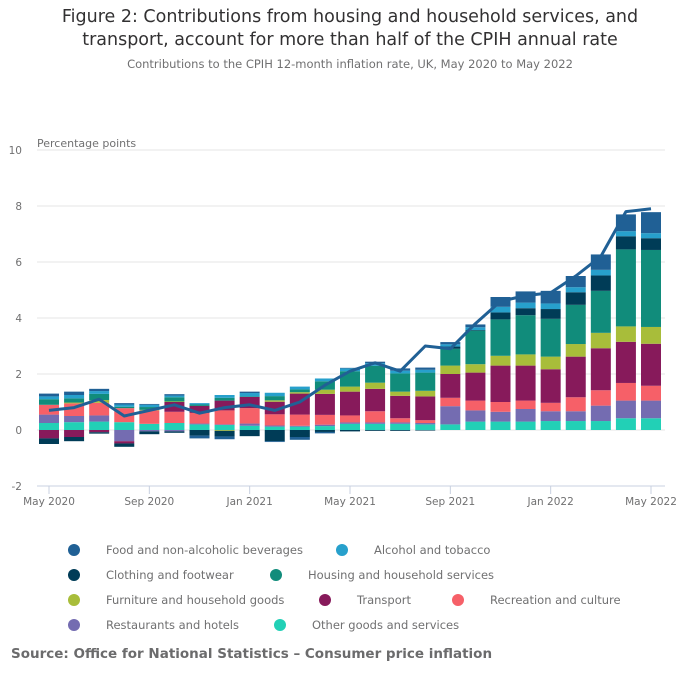 The height and width of the screenshot is (682, 700). Describe the element at coordinates (365, 600) in the screenshot. I see `legend-item-transport: Transport` at that location.